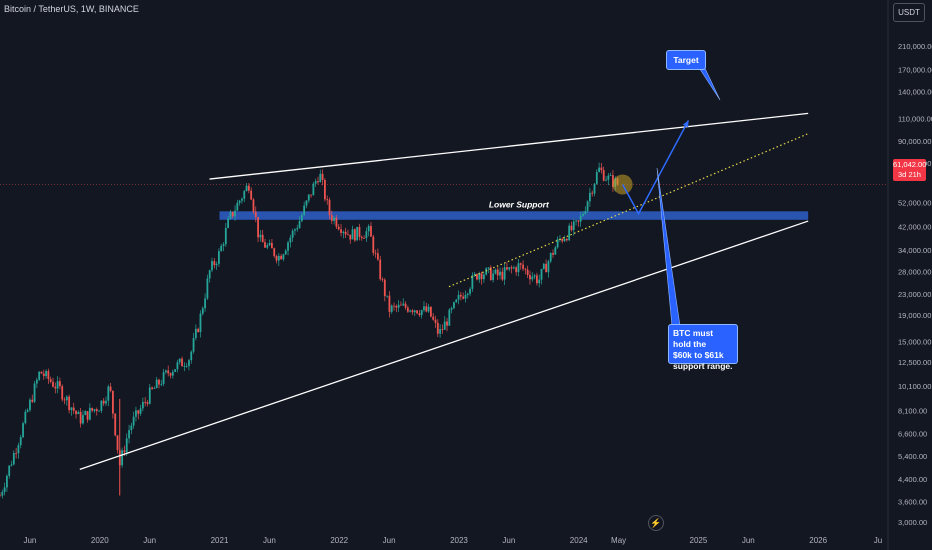 Image resolution: width=932 pixels, height=550 pixels. Describe the element at coordinates (914, 272) in the screenshot. I see `y-tick-label: 28,000.00` at that location.